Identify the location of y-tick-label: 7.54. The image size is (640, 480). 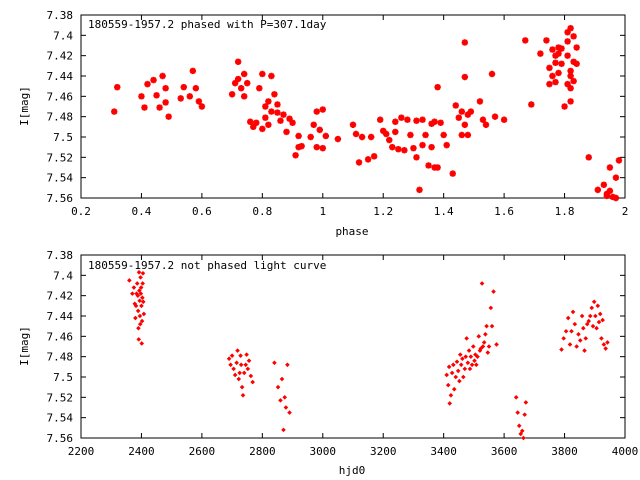
(60, 178).